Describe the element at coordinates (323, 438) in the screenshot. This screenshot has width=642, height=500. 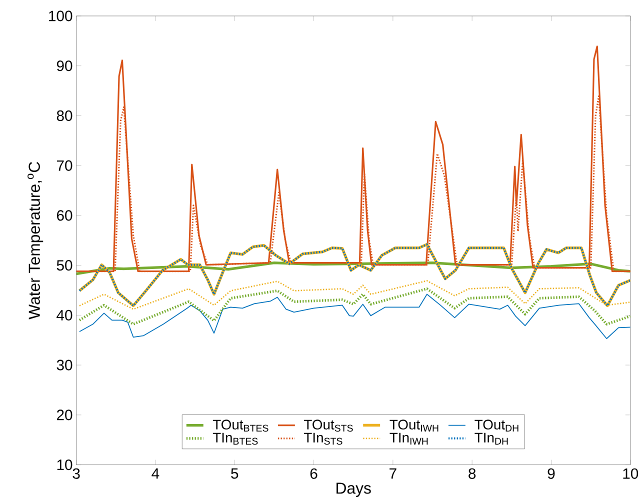
I see `legend-label: TIn$_{STS}$` at that location.